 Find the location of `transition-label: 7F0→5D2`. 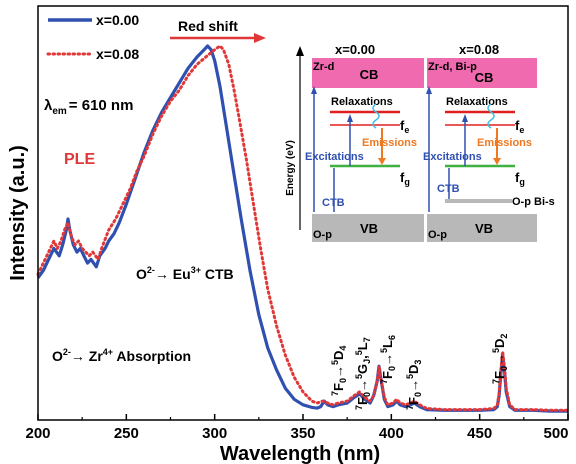

transition-label: 7F0→5D2 is located at coordinates (500, 359).